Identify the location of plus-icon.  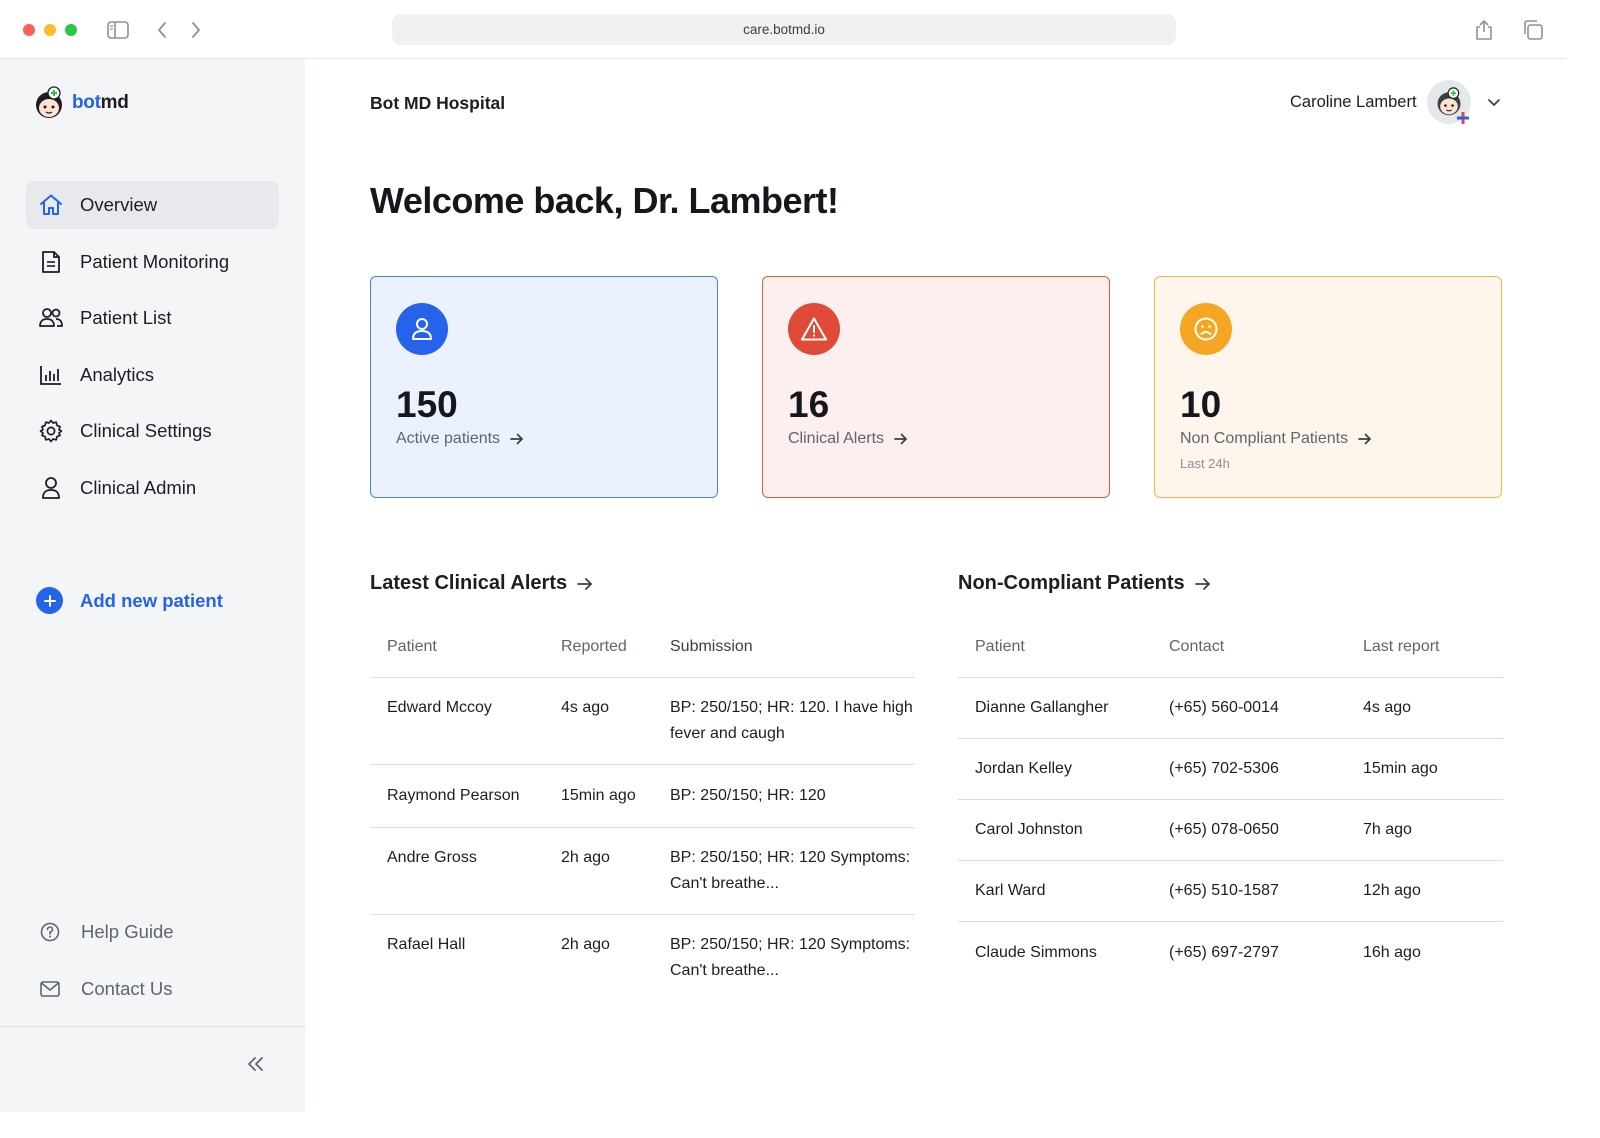
(49, 600).